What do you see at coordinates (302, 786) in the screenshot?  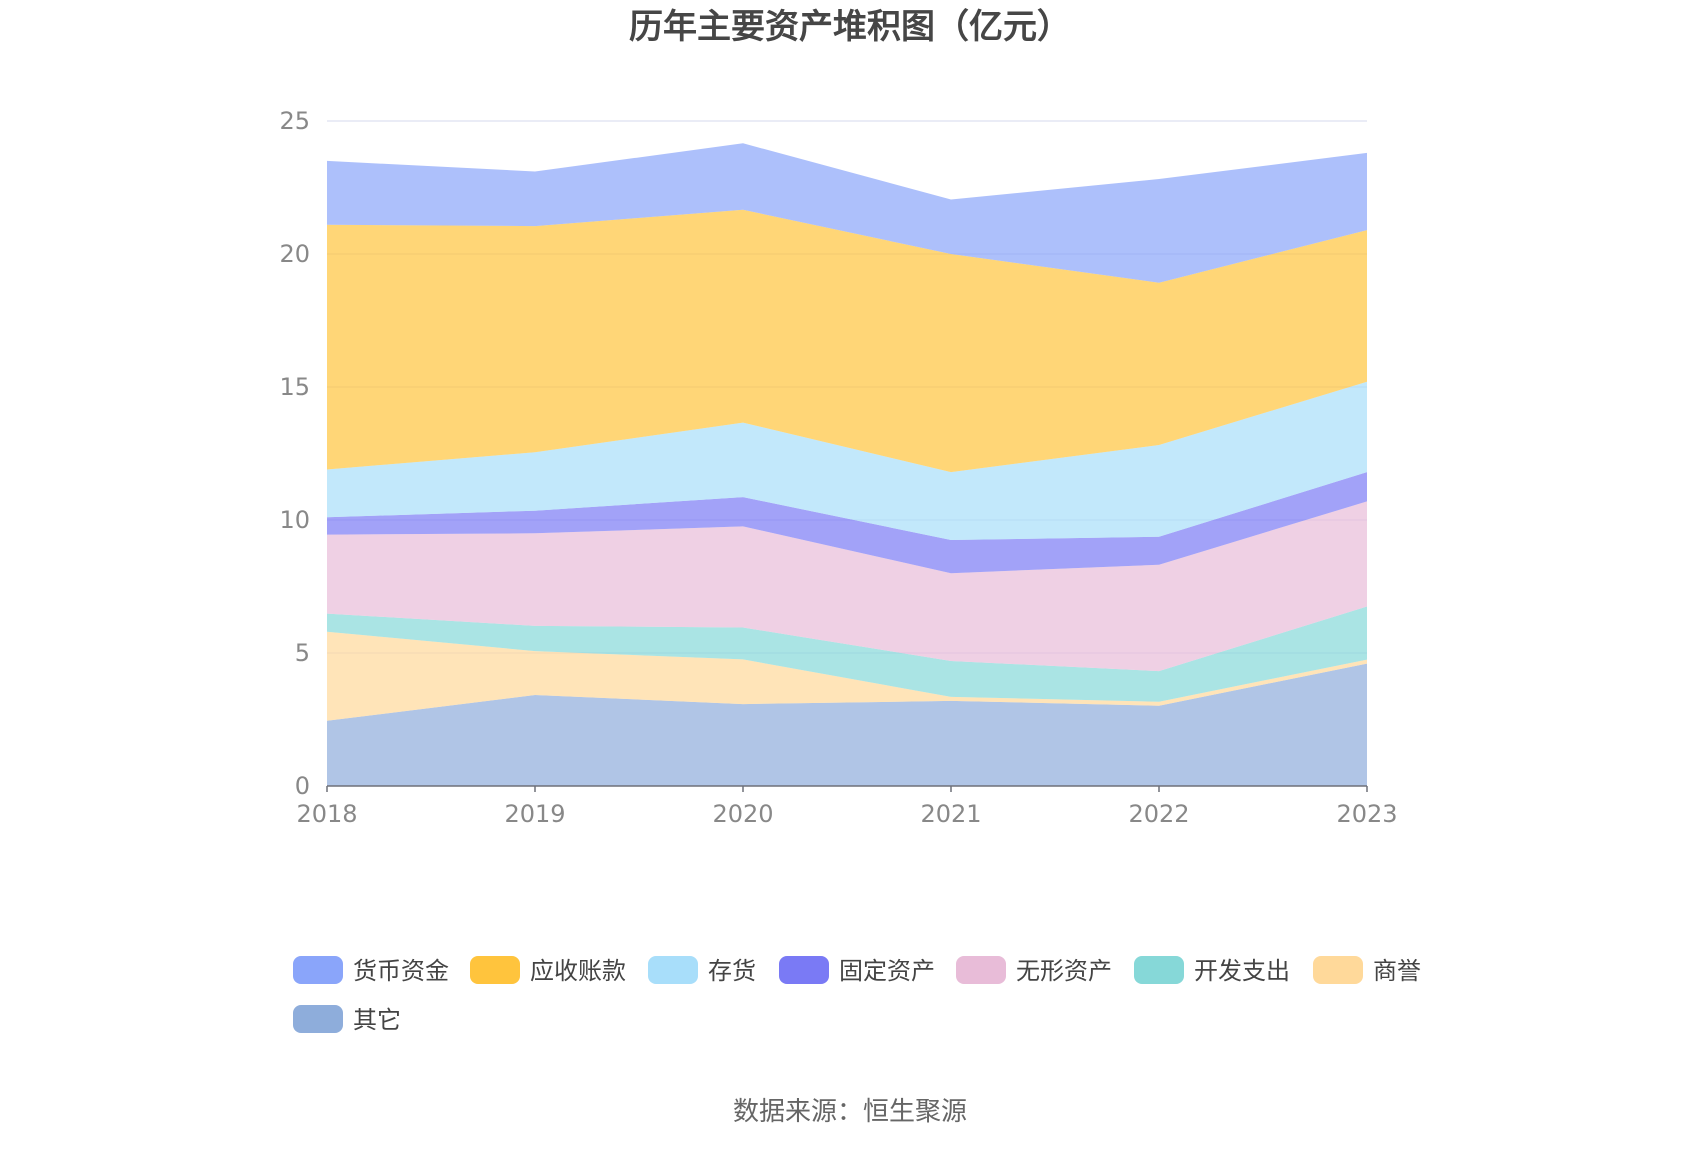 I see `y-tick-label: 0` at bounding box center [302, 786].